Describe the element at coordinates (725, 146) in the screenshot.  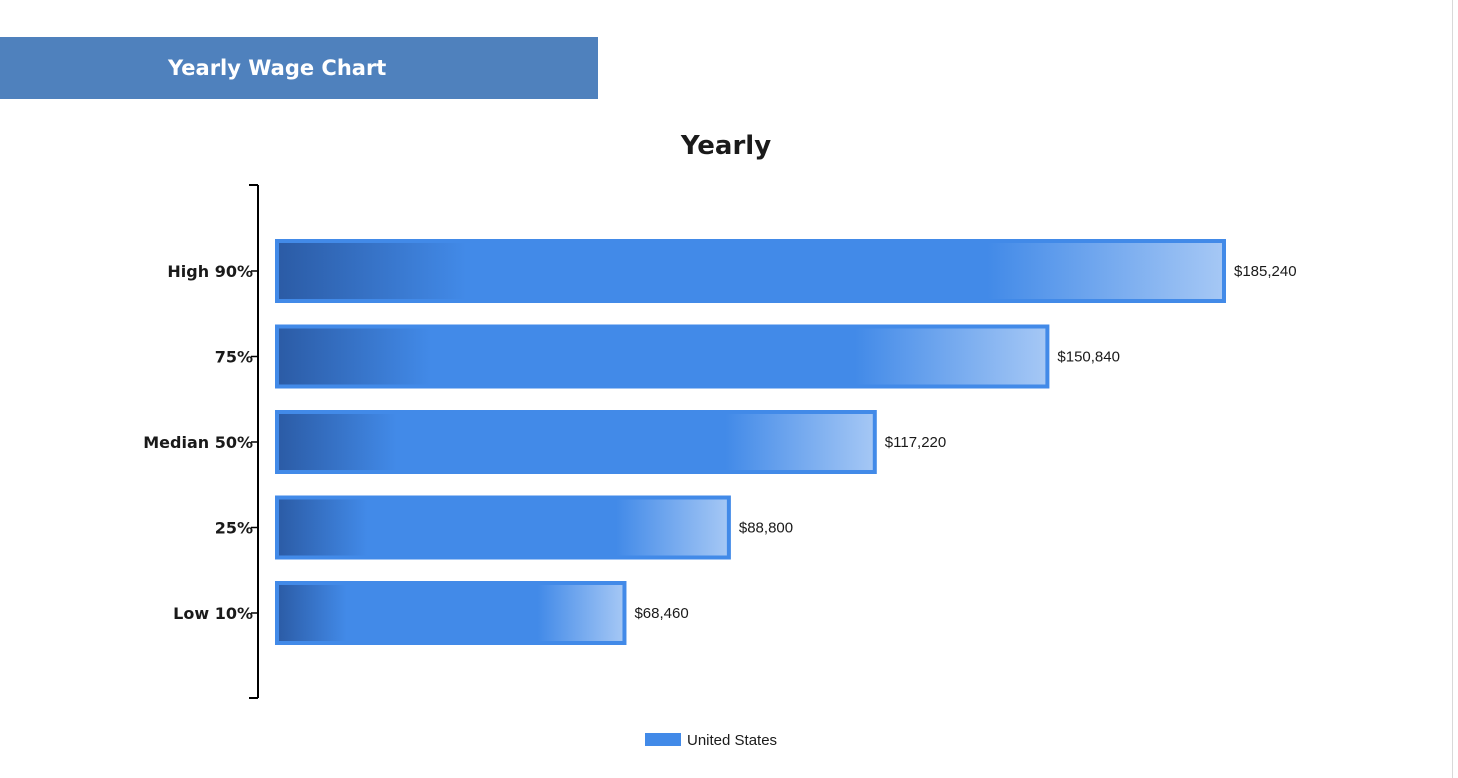
I see `chart-title: Yearly` at that location.